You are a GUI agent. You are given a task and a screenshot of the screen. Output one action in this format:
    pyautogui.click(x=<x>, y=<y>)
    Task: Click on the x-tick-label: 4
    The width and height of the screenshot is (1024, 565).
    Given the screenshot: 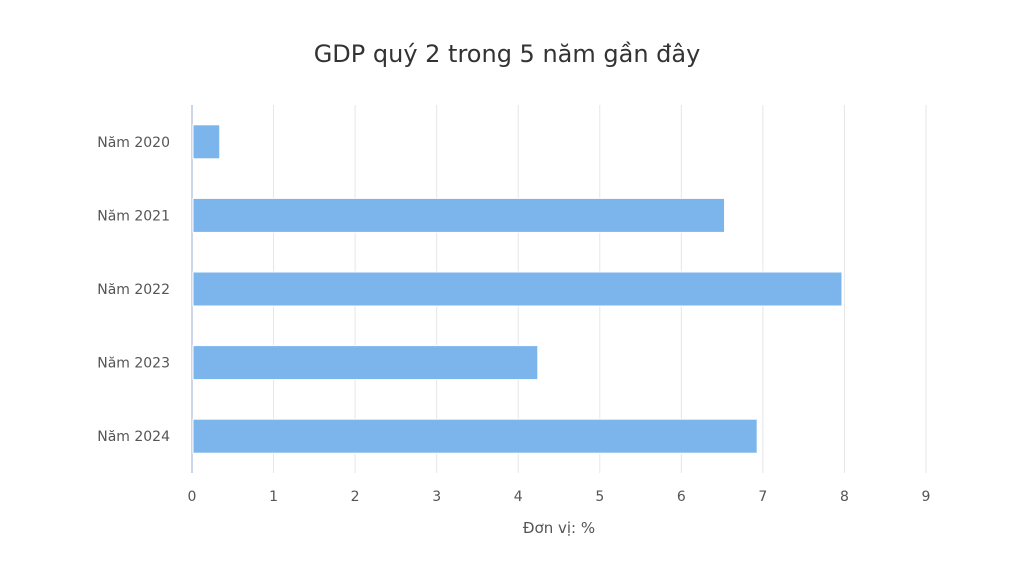 What is the action you would take?
    pyautogui.click(x=518, y=497)
    